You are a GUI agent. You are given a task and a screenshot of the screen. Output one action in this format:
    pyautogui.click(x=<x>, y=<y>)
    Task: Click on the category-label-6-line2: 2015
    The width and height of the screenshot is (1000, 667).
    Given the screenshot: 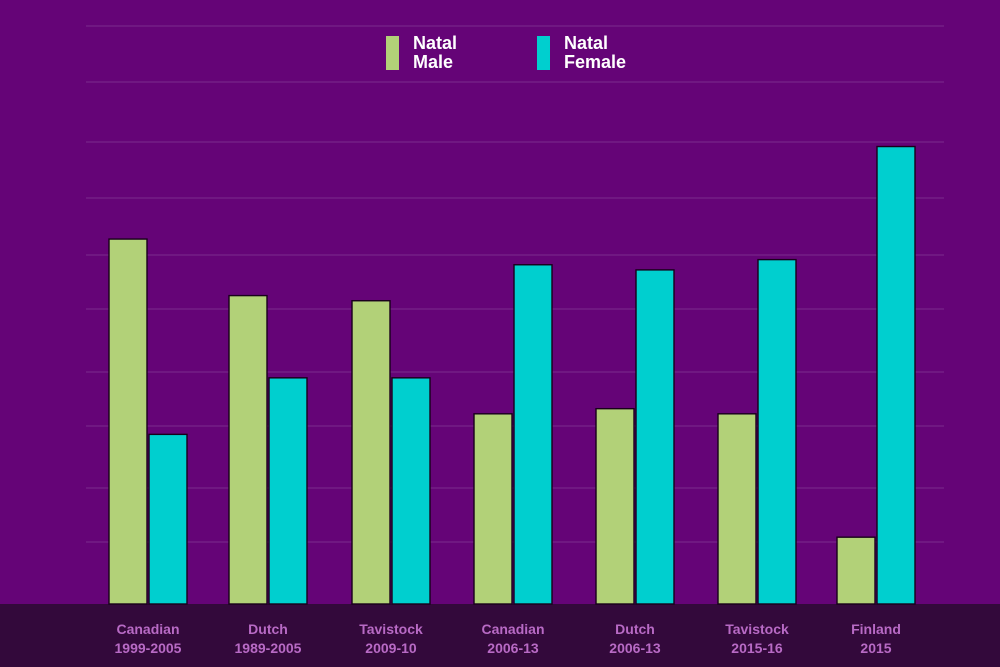 What is the action you would take?
    pyautogui.click(x=875, y=648)
    